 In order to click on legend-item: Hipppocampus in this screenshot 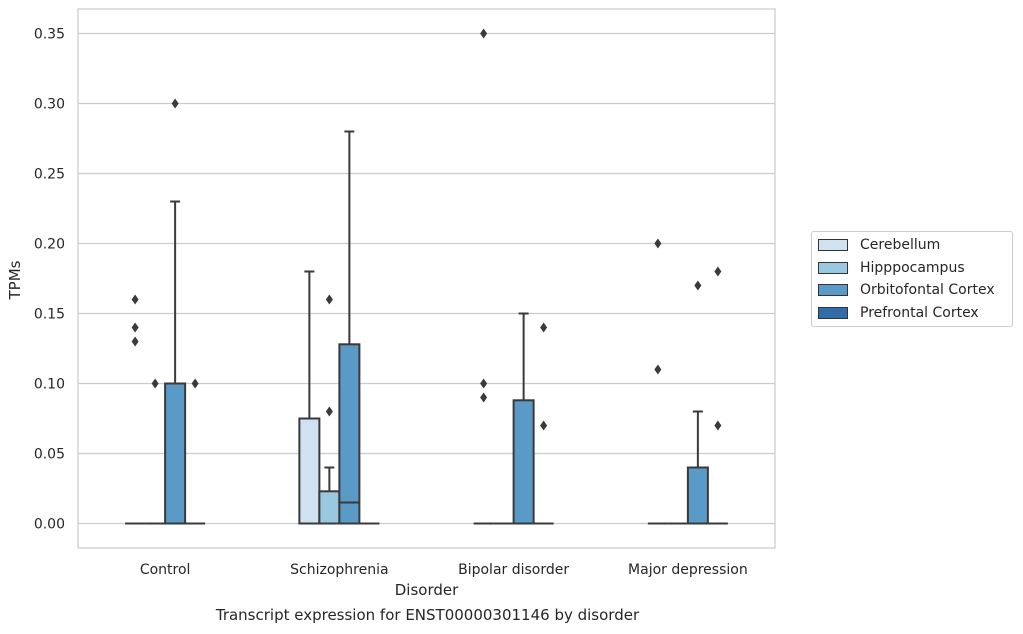, I will do `click(891, 268)`.